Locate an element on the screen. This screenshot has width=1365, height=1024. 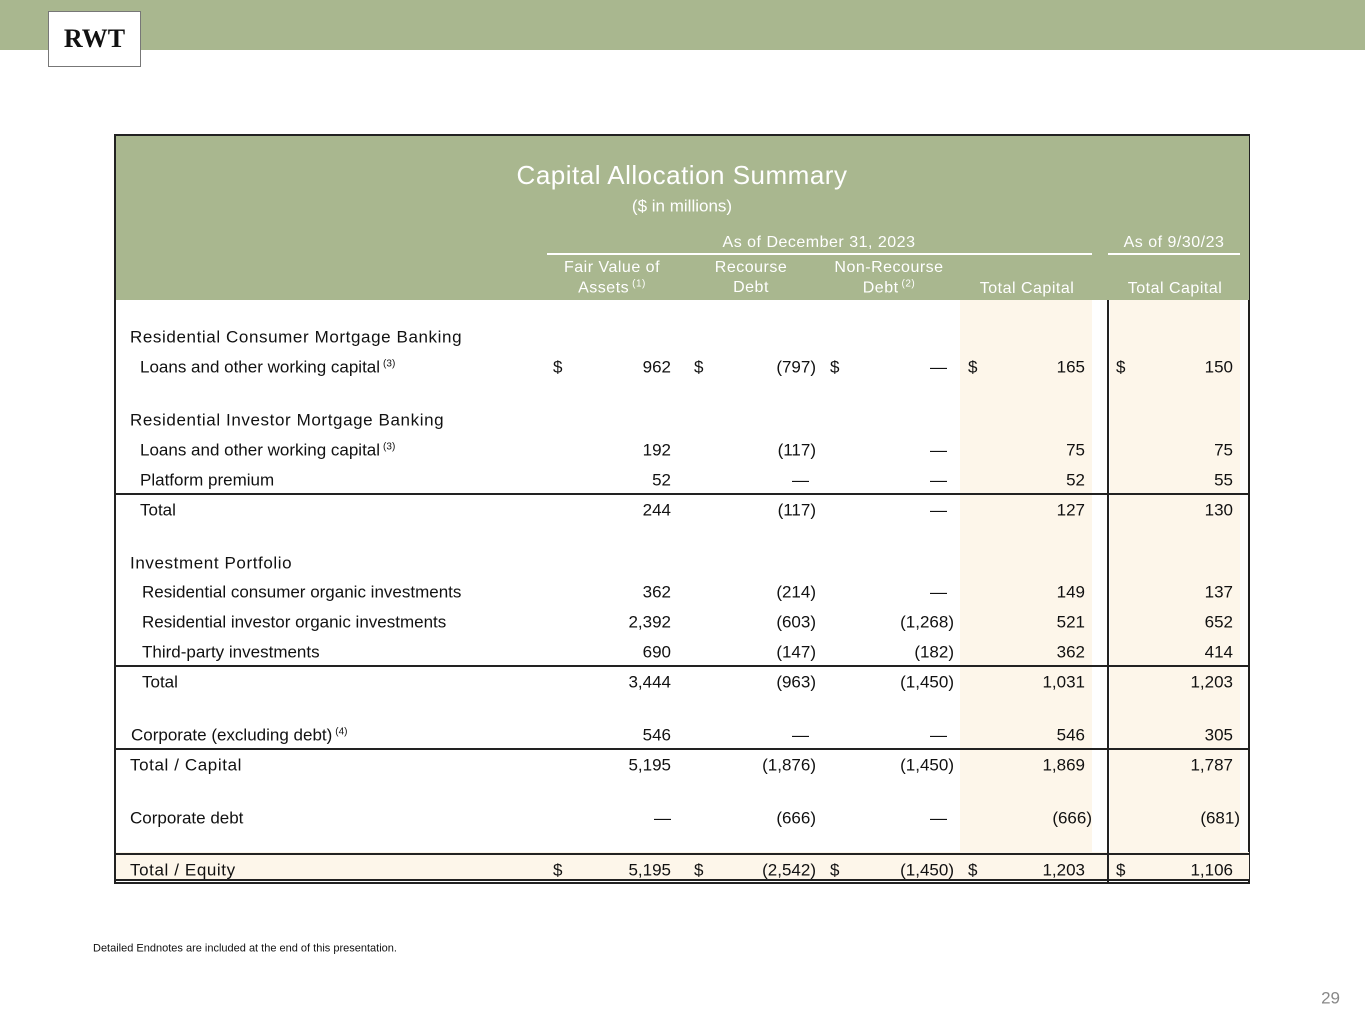
column-header: Fair Value of is located at coordinates (612, 267).